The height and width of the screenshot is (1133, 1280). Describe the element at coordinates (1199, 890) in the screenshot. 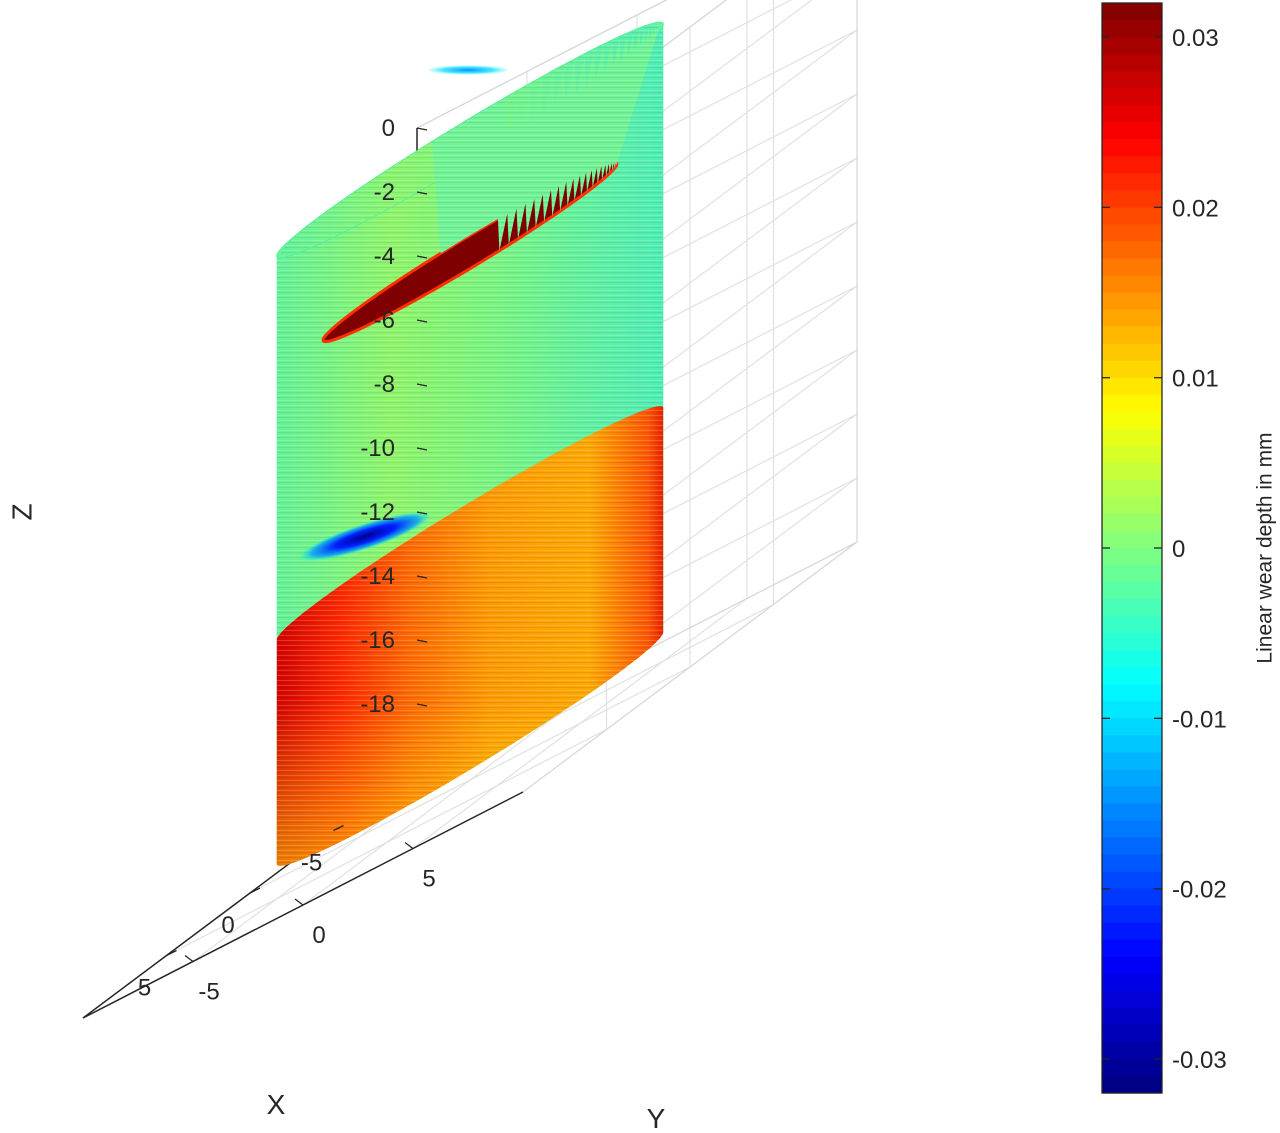

I see `colorbar-tick-label: -0.02` at that location.